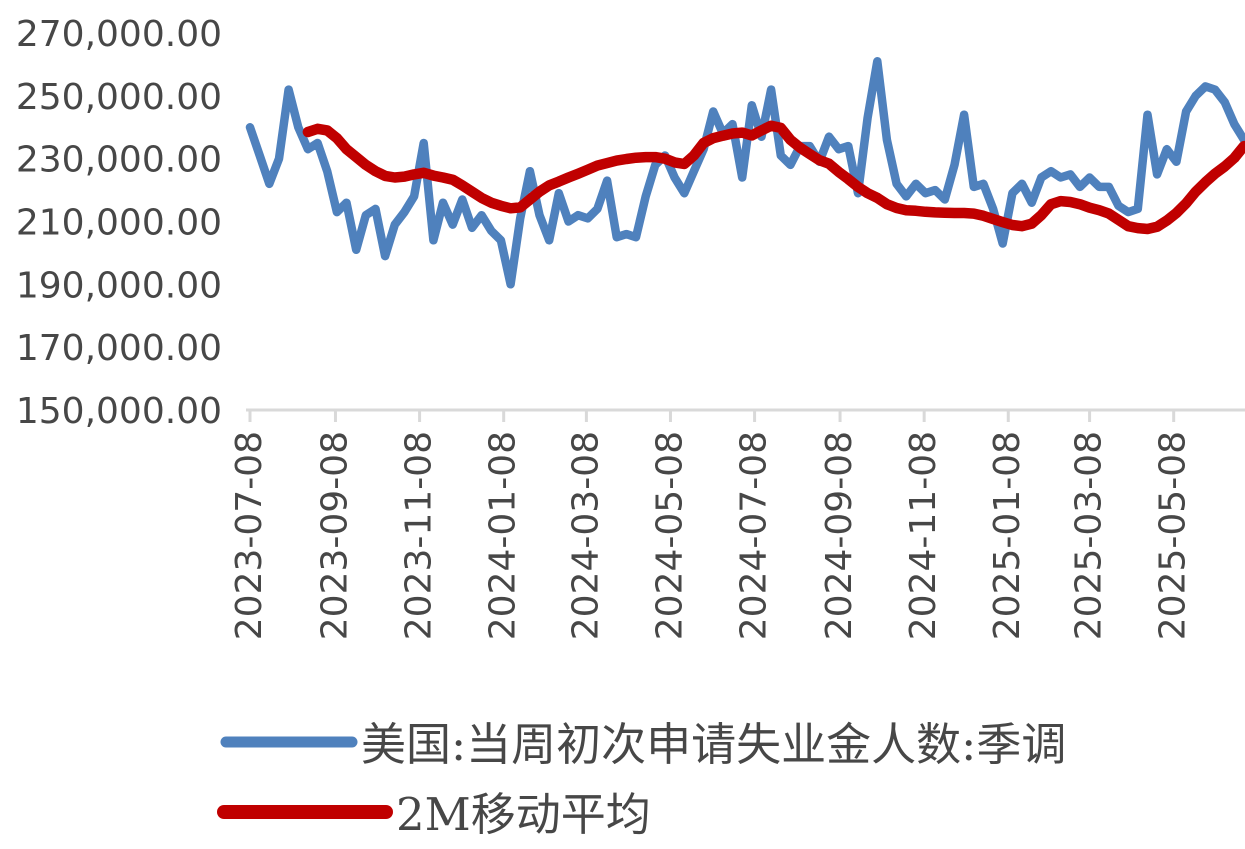 The width and height of the screenshot is (1245, 849). I want to click on x-tick-label: 2025-05-08, so click(1173, 535).